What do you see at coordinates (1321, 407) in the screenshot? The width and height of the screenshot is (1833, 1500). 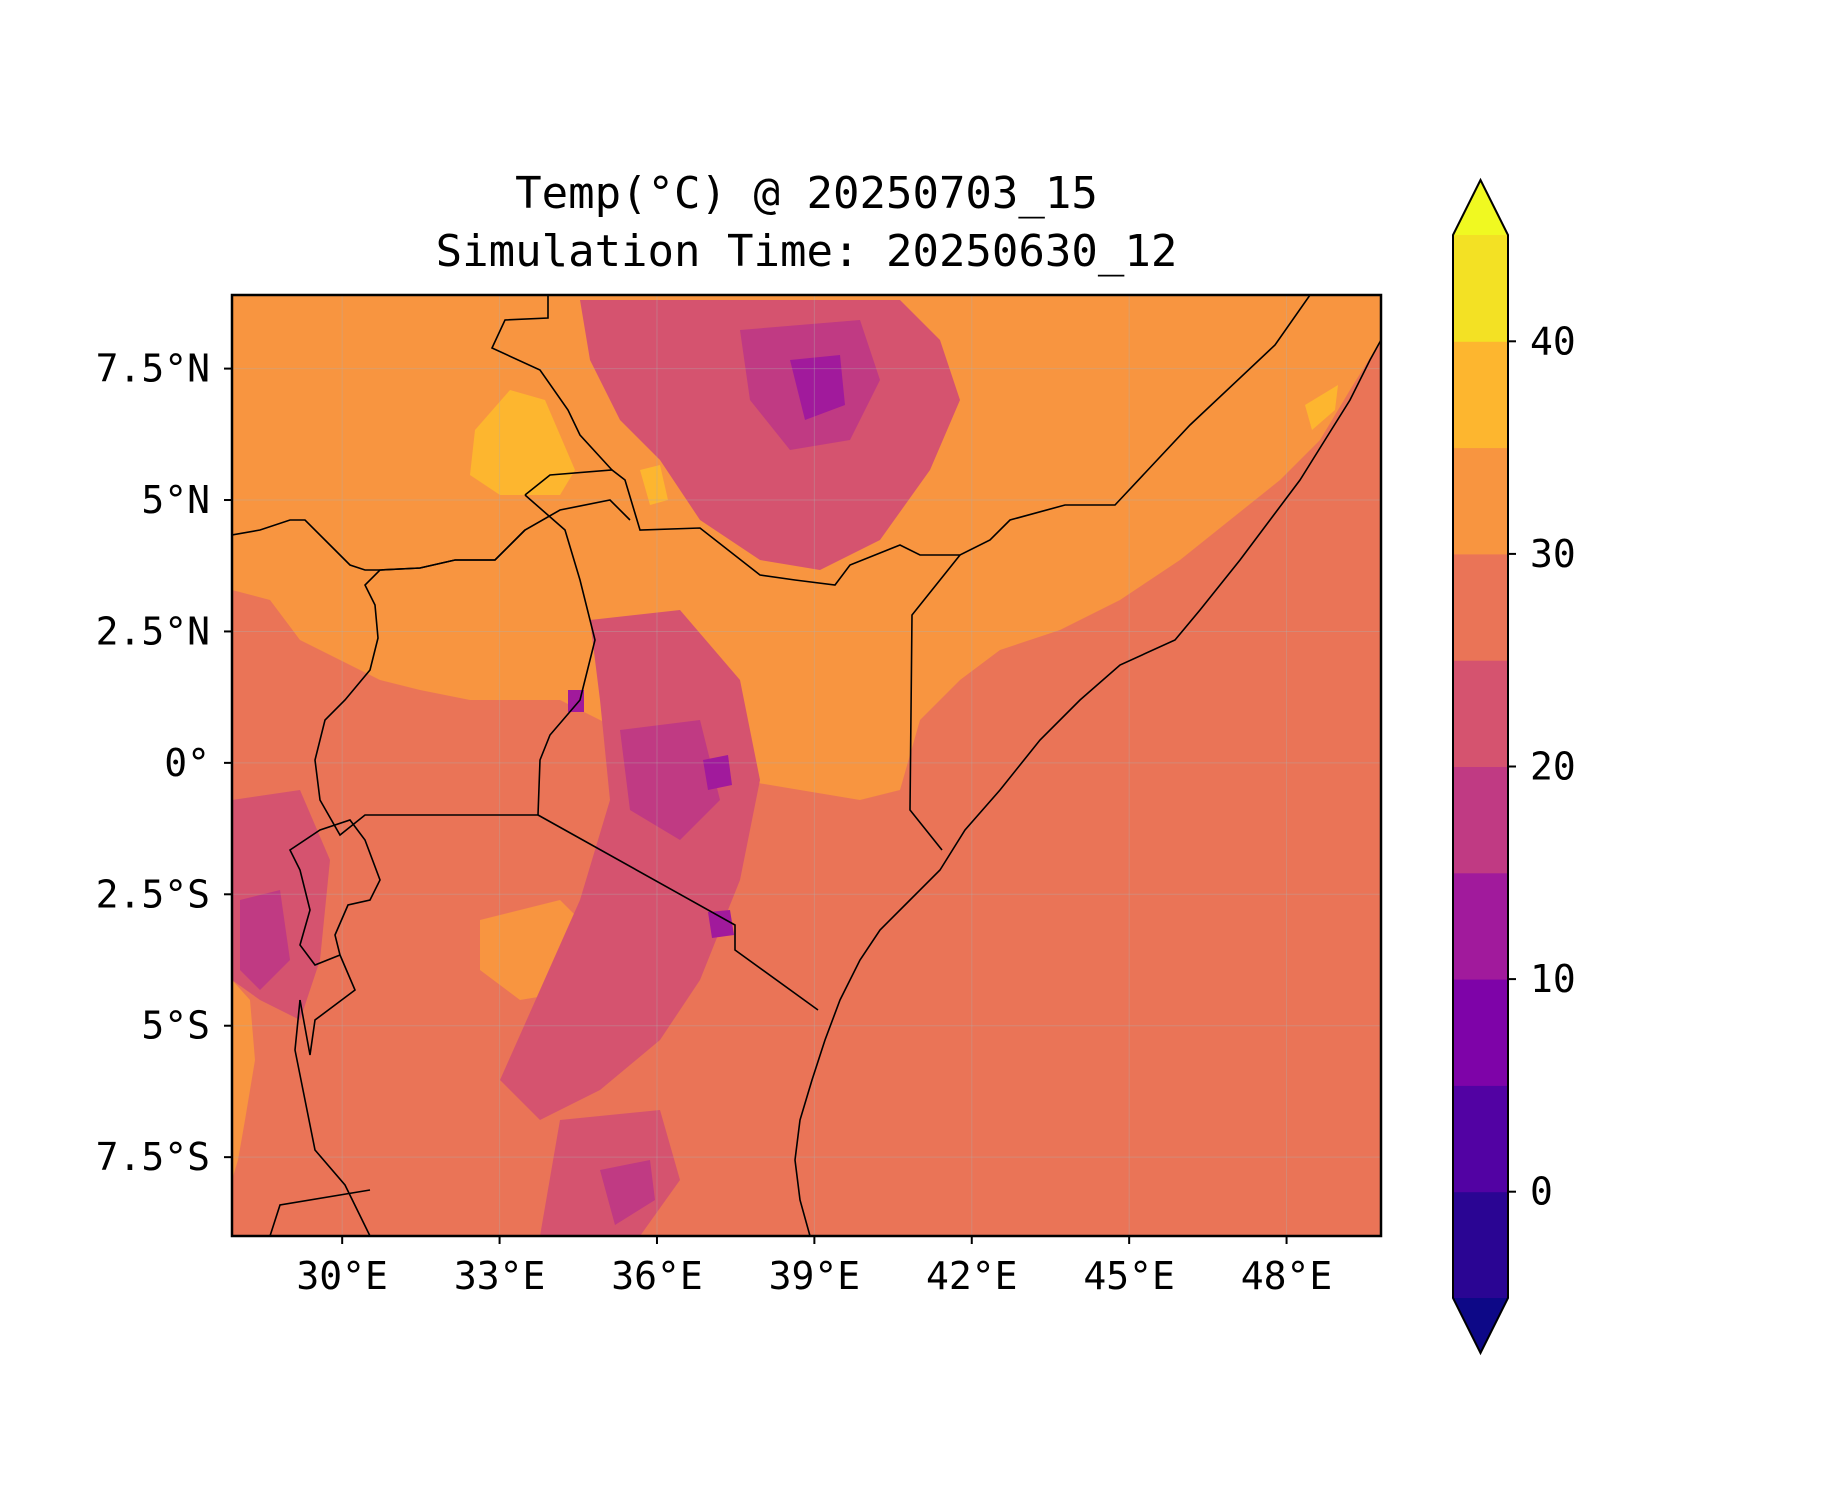 I see `hot-patch-somalia` at bounding box center [1321, 407].